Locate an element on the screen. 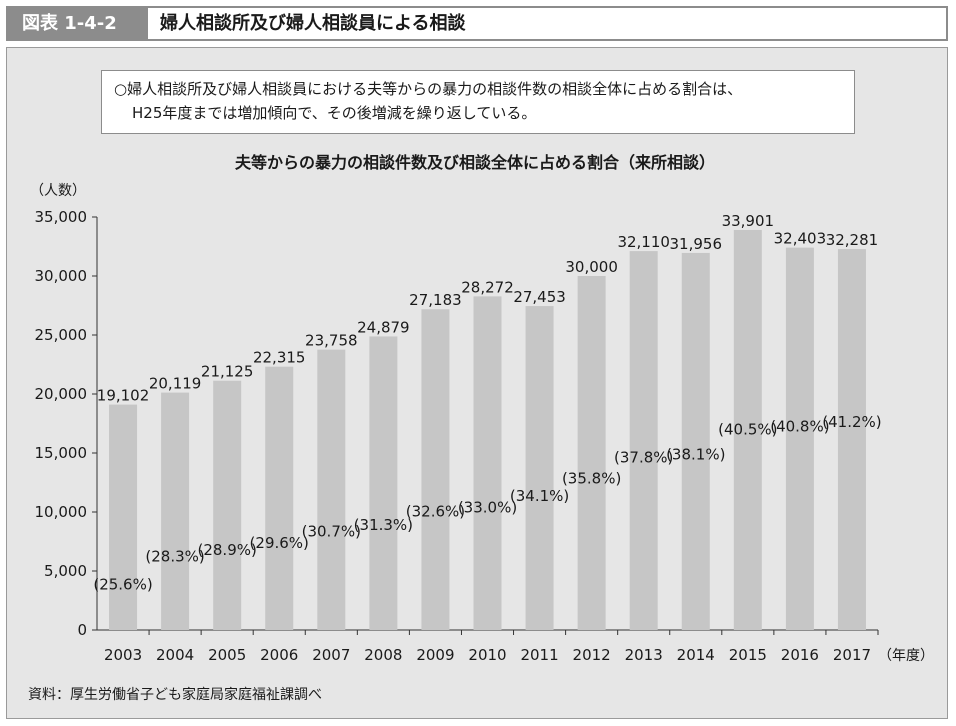 The image size is (956, 726). y-tick-label: 20,000 is located at coordinates (61, 394).